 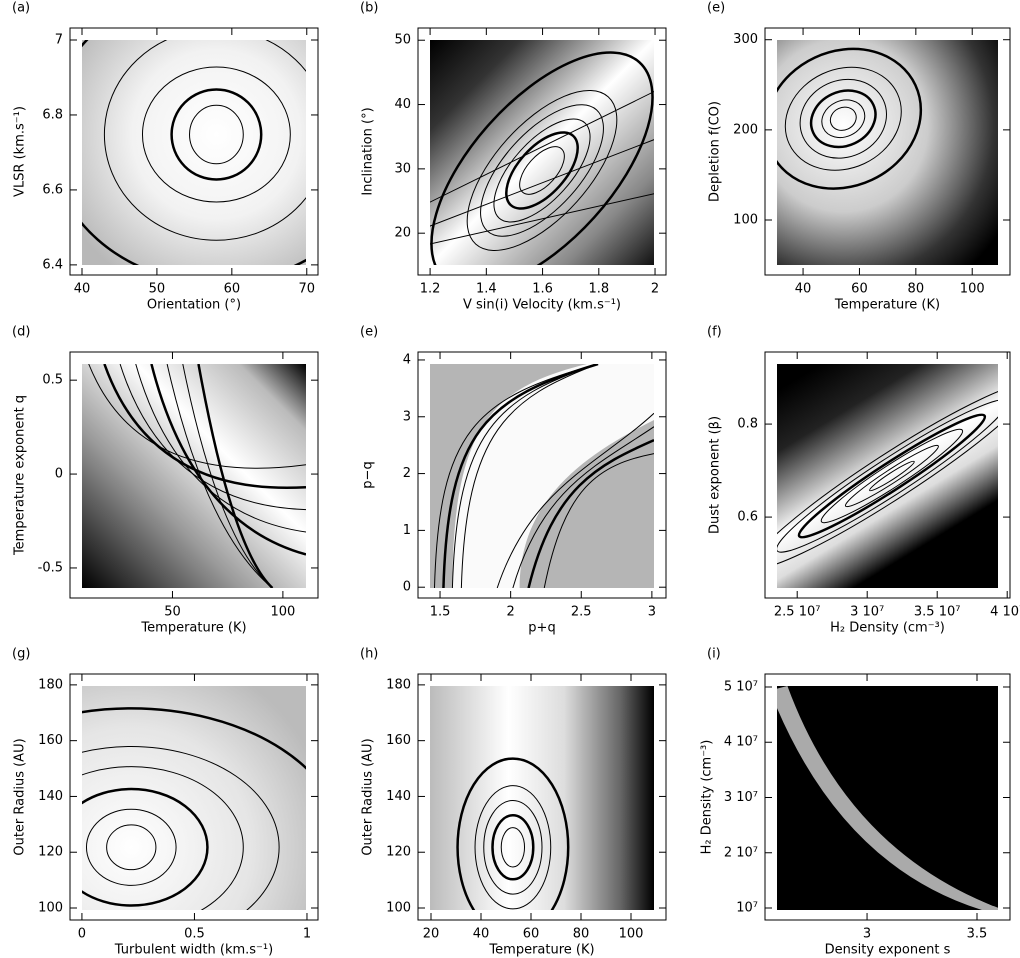 I want to click on y-tick-label: 6.4, so click(x=52, y=264).